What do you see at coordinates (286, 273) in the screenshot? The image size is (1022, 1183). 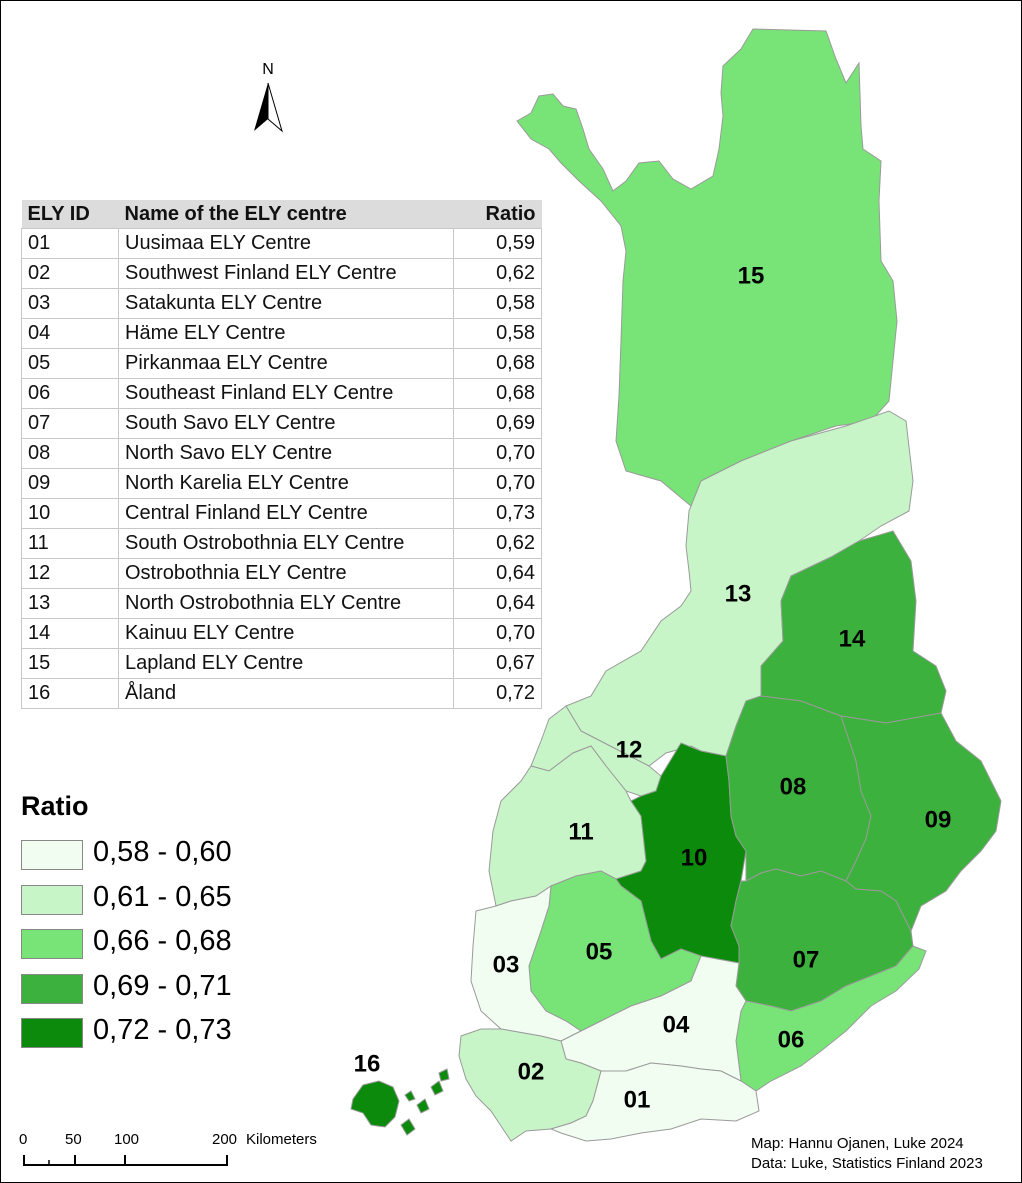 I see `cell-ely-name: Southwest Finland ELY Centre` at bounding box center [286, 273].